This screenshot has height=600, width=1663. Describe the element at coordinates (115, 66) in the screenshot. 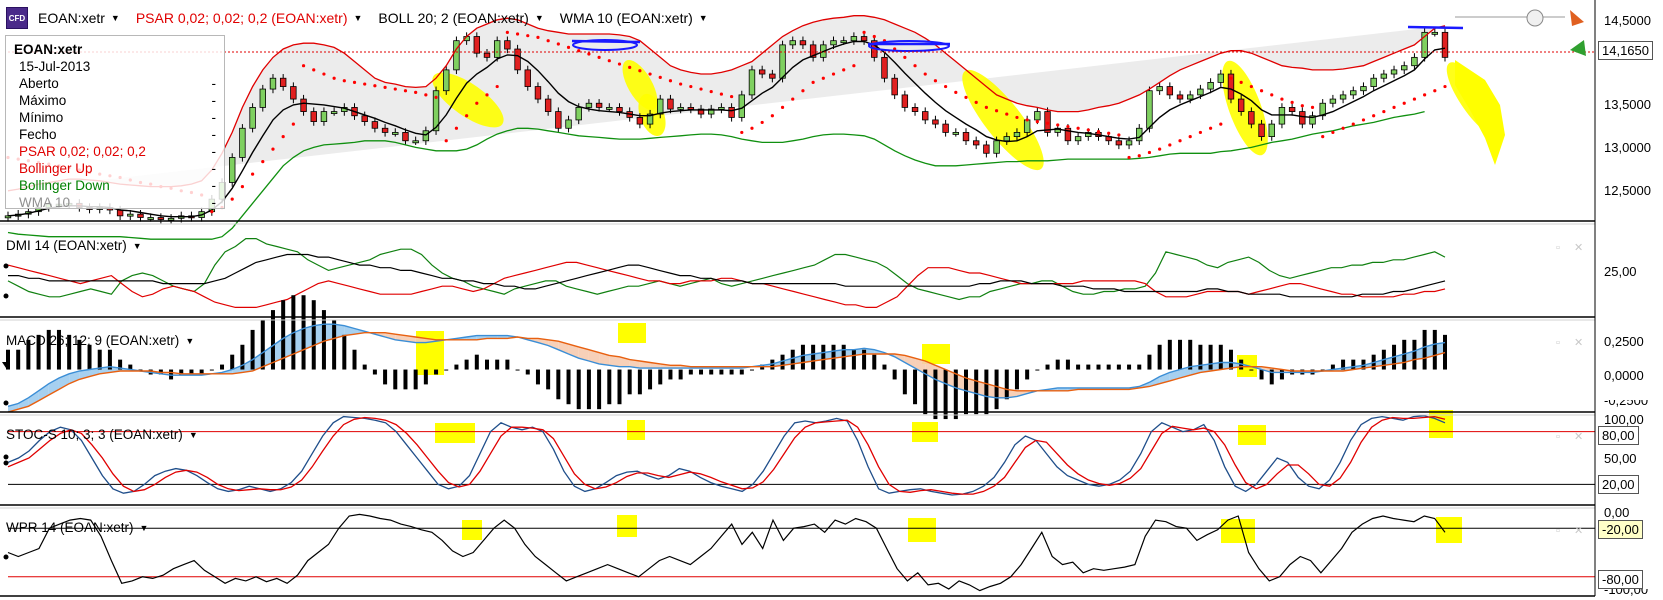

I see `infobox-date: 15-Jul-2013` at that location.